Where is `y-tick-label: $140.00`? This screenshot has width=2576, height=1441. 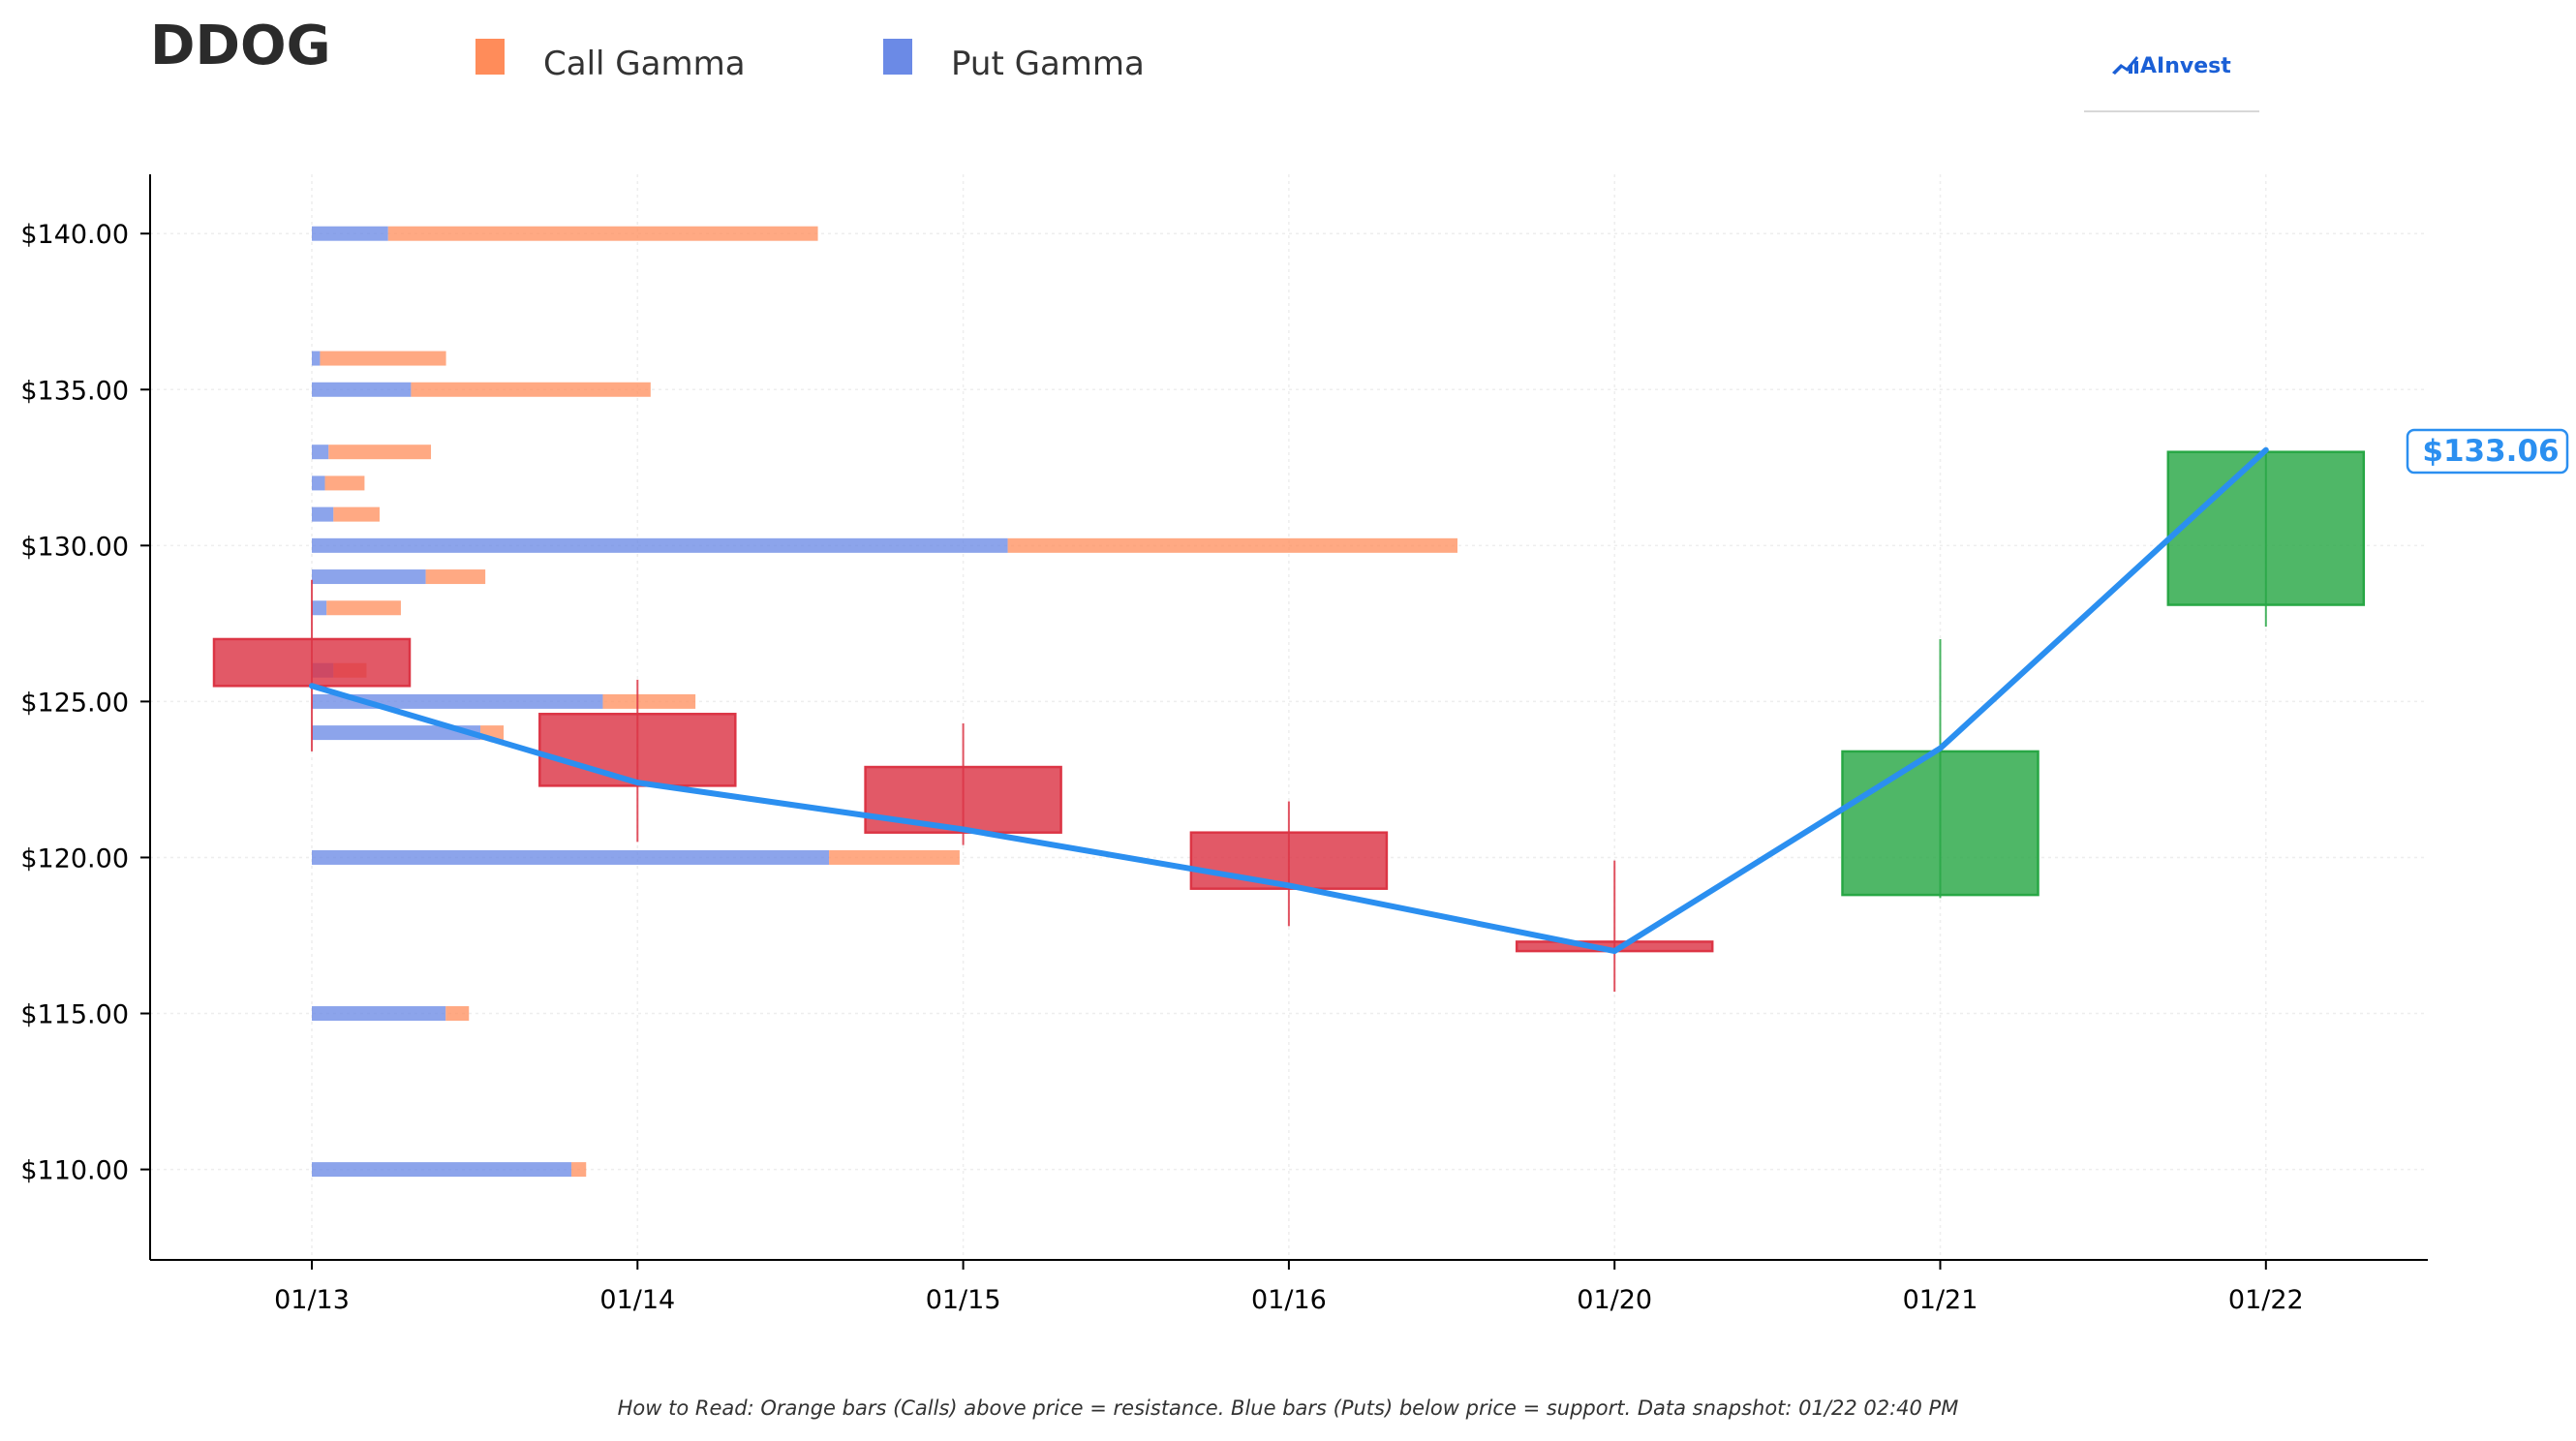 y-tick-label: $140.00 is located at coordinates (74, 235).